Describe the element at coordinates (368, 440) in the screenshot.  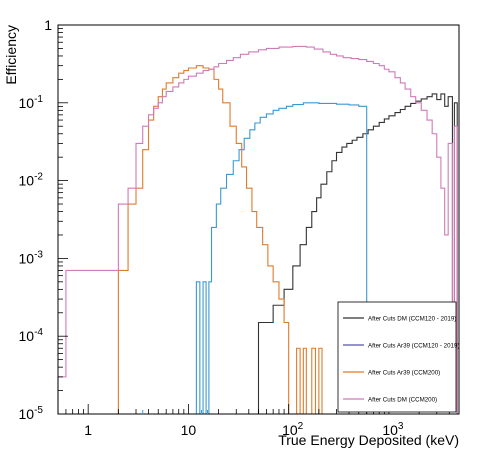
I see `x-axis-label: True Energy Deposited (keV)` at that location.